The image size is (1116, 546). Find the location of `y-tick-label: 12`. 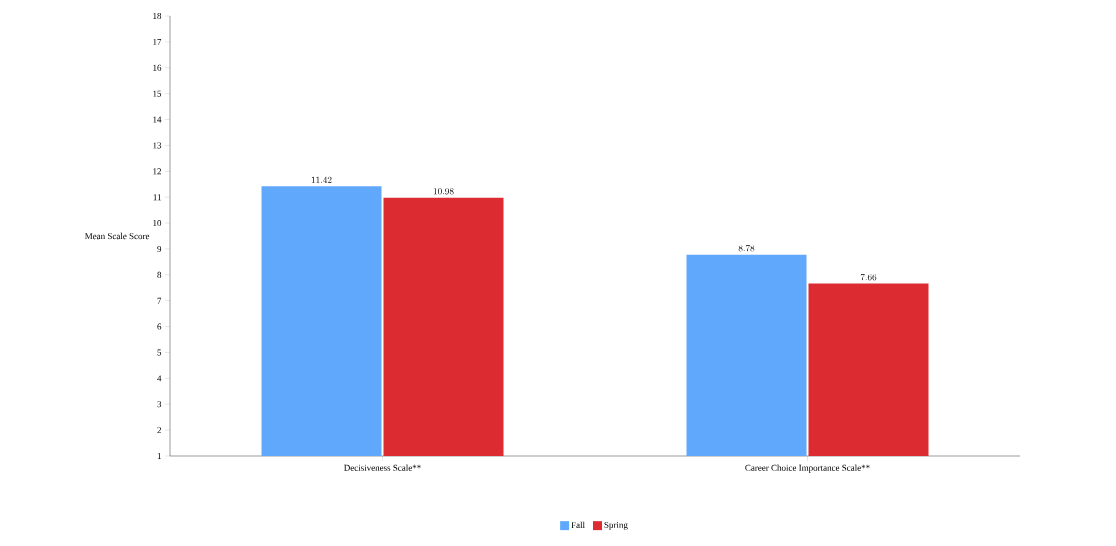

y-tick-label: 12 is located at coordinates (157, 171).